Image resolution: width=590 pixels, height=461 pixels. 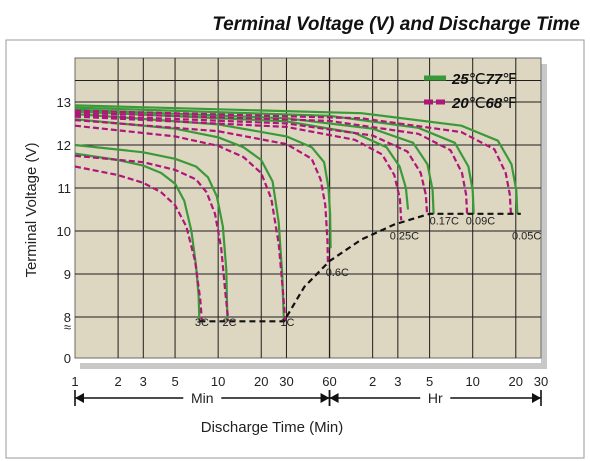 What do you see at coordinates (202, 323) in the screenshot?
I see `curve-label-3c: 3C` at bounding box center [202, 323].